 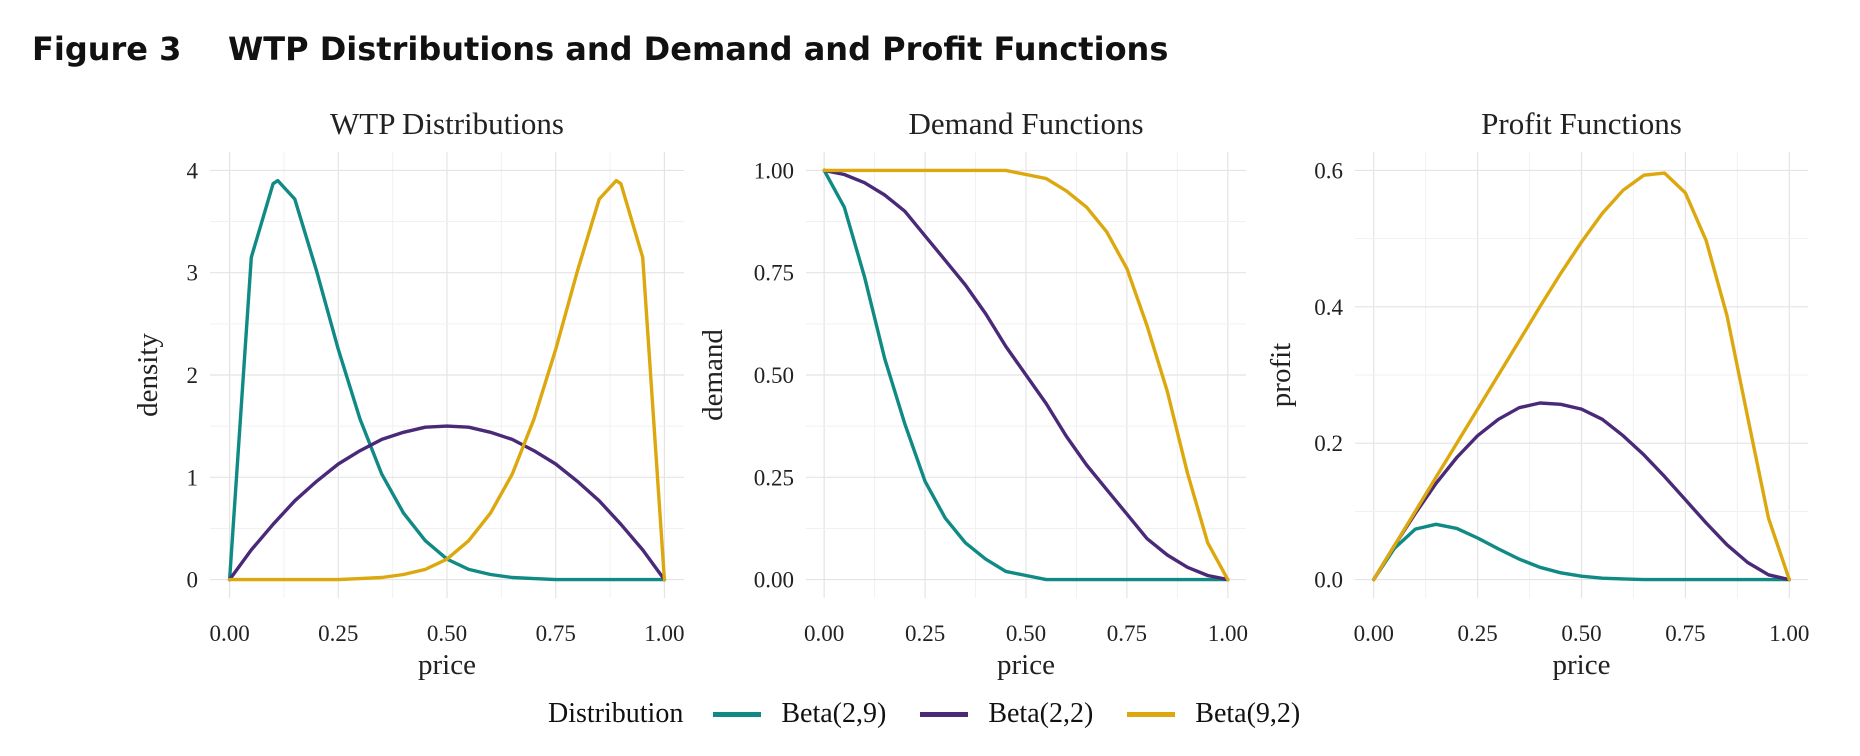 I want to click on legend-item-beta-2-2: Beta(2,2), so click(x=1006, y=714).